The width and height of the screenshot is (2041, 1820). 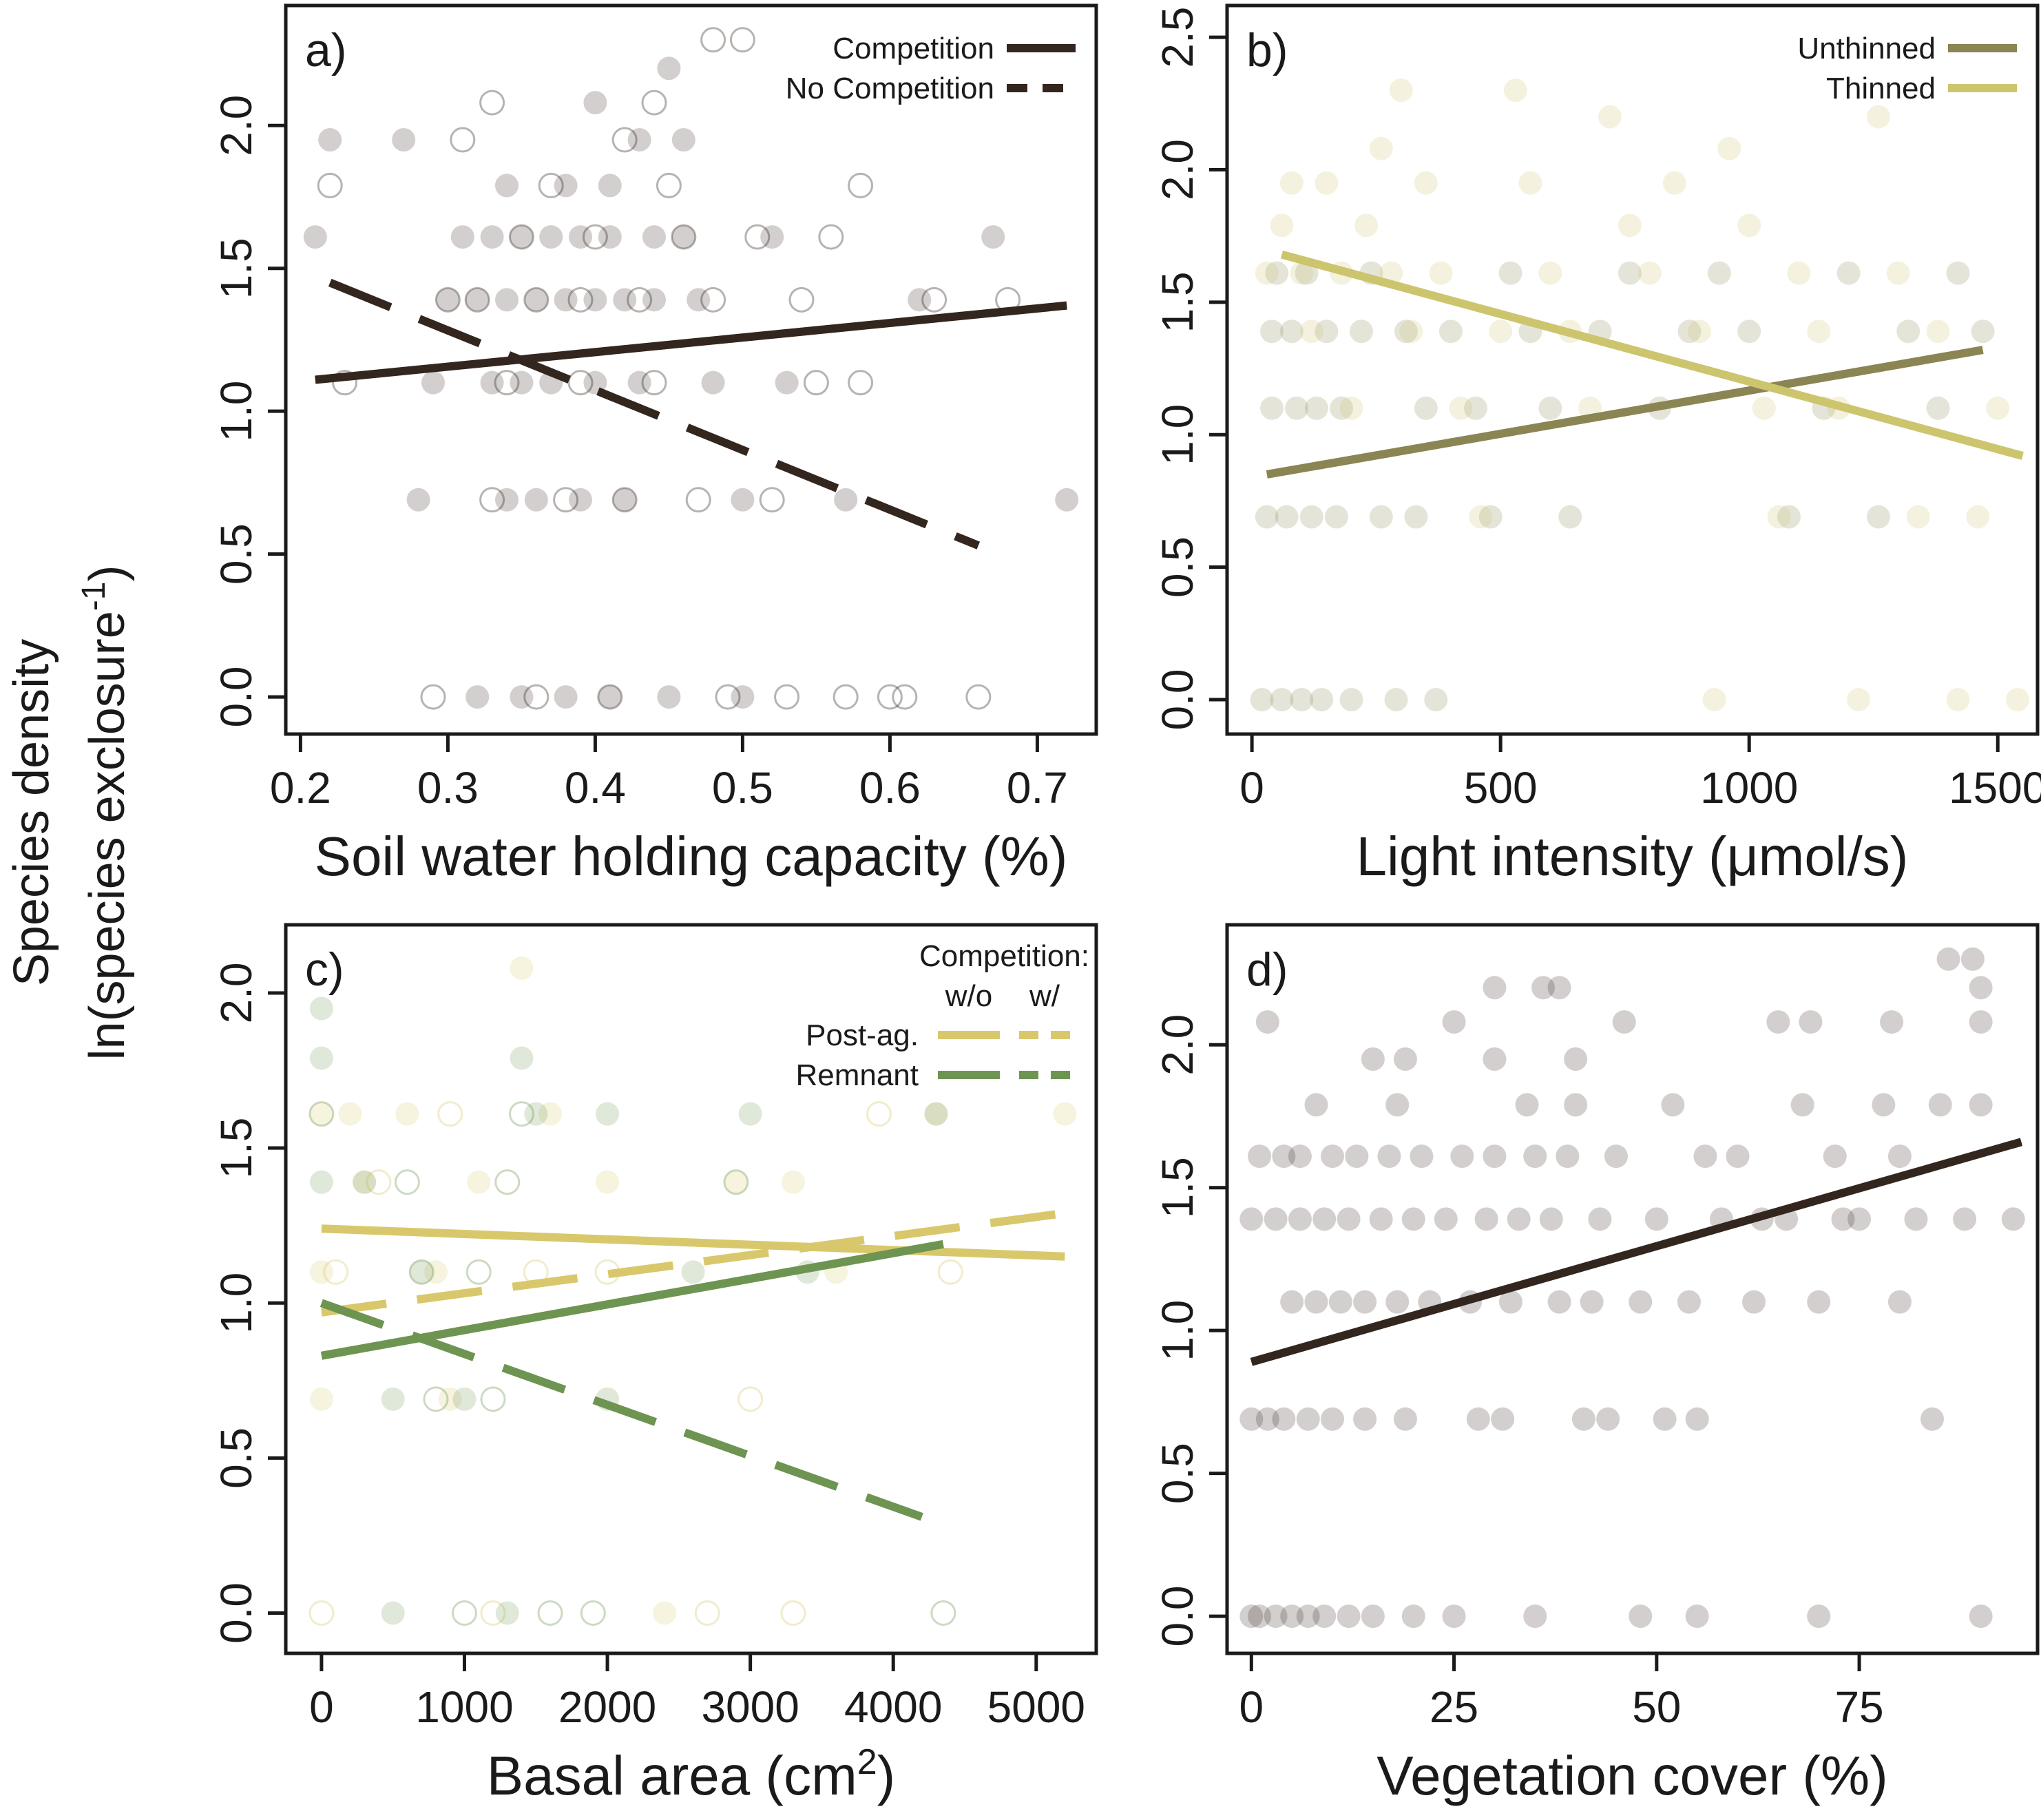 I want to click on y-label-line2-prefix: ln(species exclosure, so click(x=107, y=836).